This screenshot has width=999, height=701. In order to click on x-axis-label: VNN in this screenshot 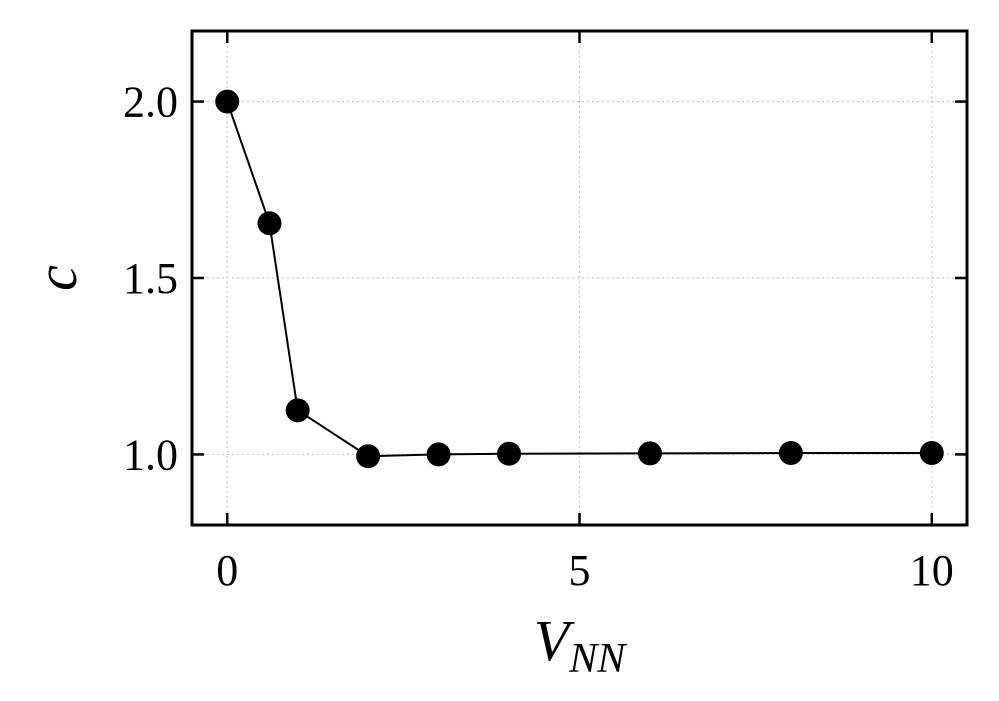, I will do `click(580, 645)`.